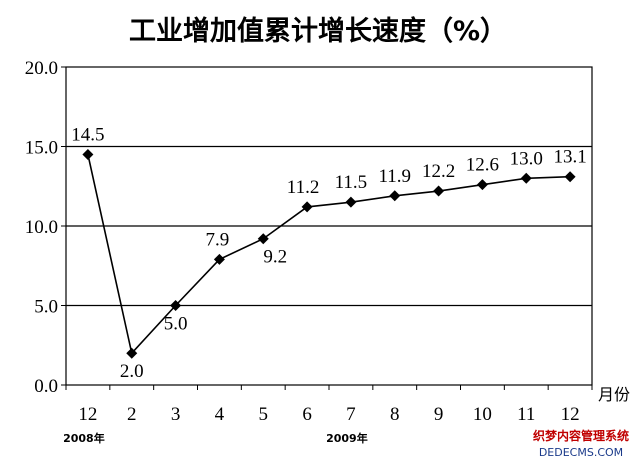 The height and width of the screenshot is (462, 640). I want to click on data-label: 11.5, so click(351, 182).